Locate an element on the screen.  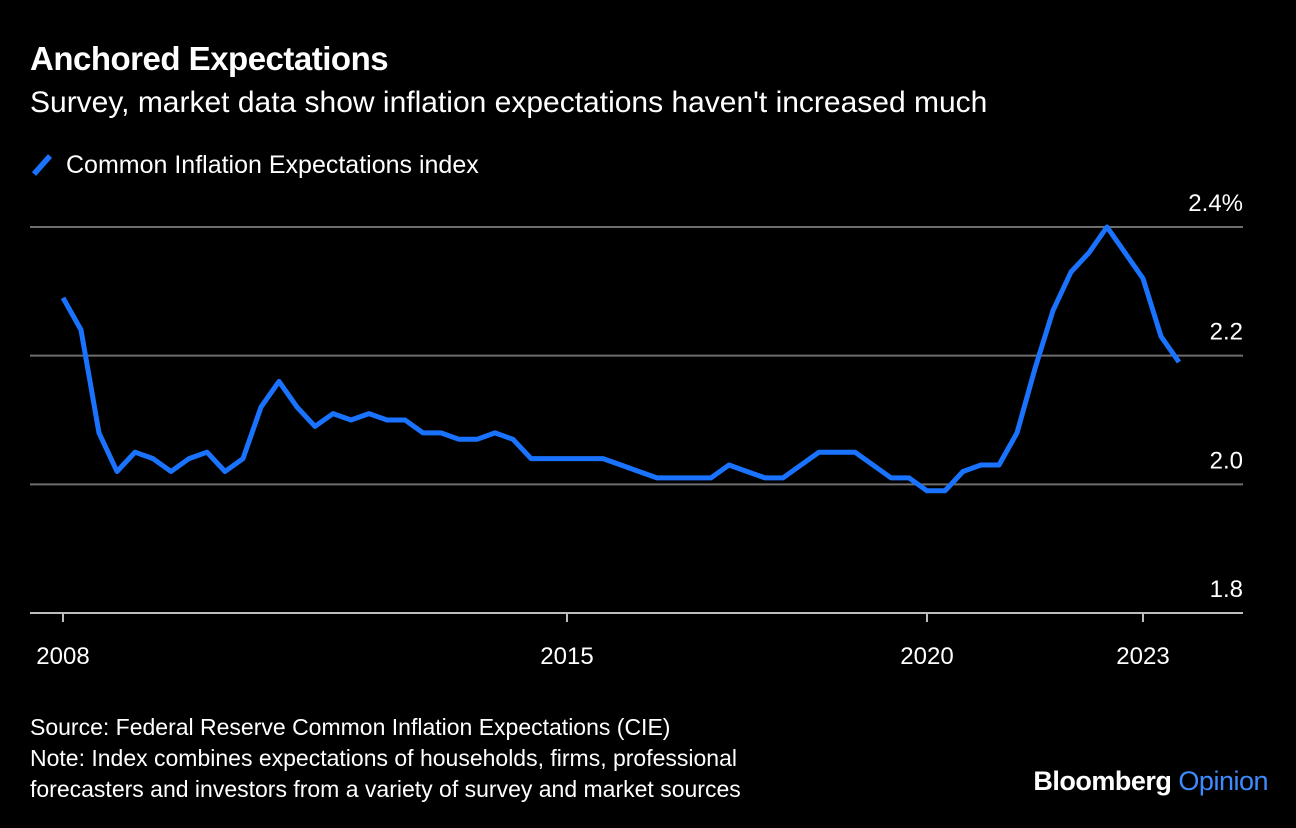
y-tick-2: 2.0 is located at coordinates (1226, 460).